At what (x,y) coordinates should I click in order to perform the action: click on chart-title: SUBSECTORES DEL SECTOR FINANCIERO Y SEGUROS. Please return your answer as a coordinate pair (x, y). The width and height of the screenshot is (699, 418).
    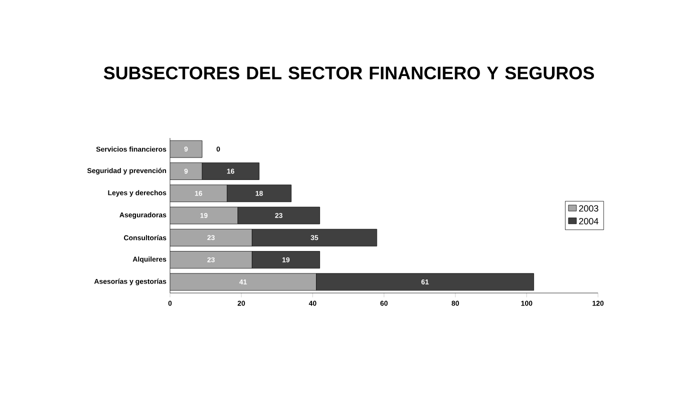
    Looking at the image, I should click on (349, 73).